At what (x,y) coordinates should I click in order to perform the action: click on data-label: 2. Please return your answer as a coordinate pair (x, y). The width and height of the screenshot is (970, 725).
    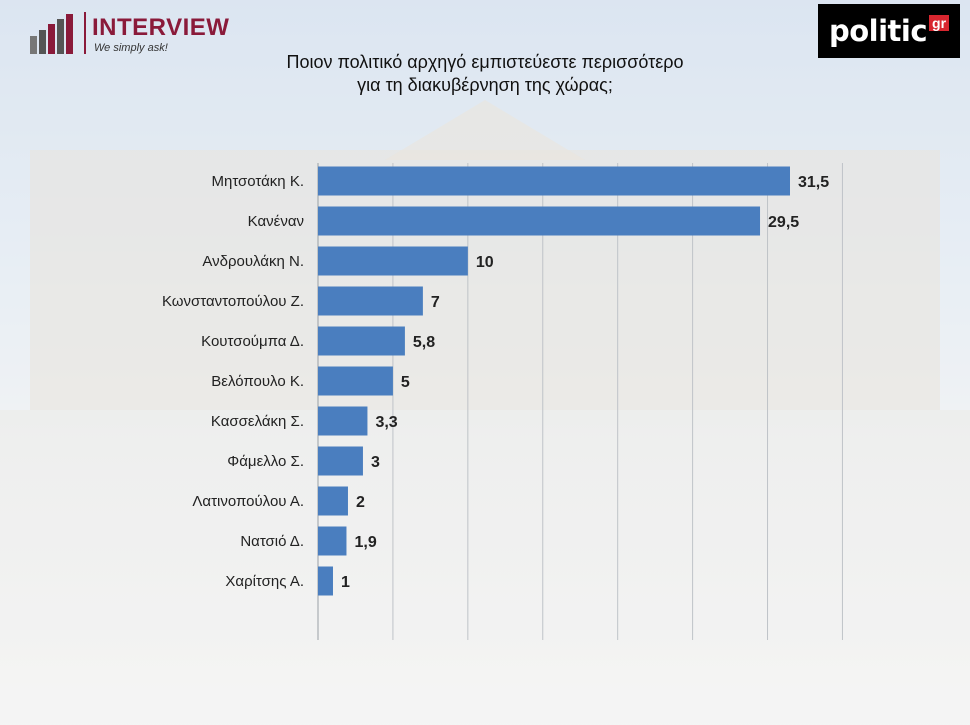
    Looking at the image, I should click on (360, 502).